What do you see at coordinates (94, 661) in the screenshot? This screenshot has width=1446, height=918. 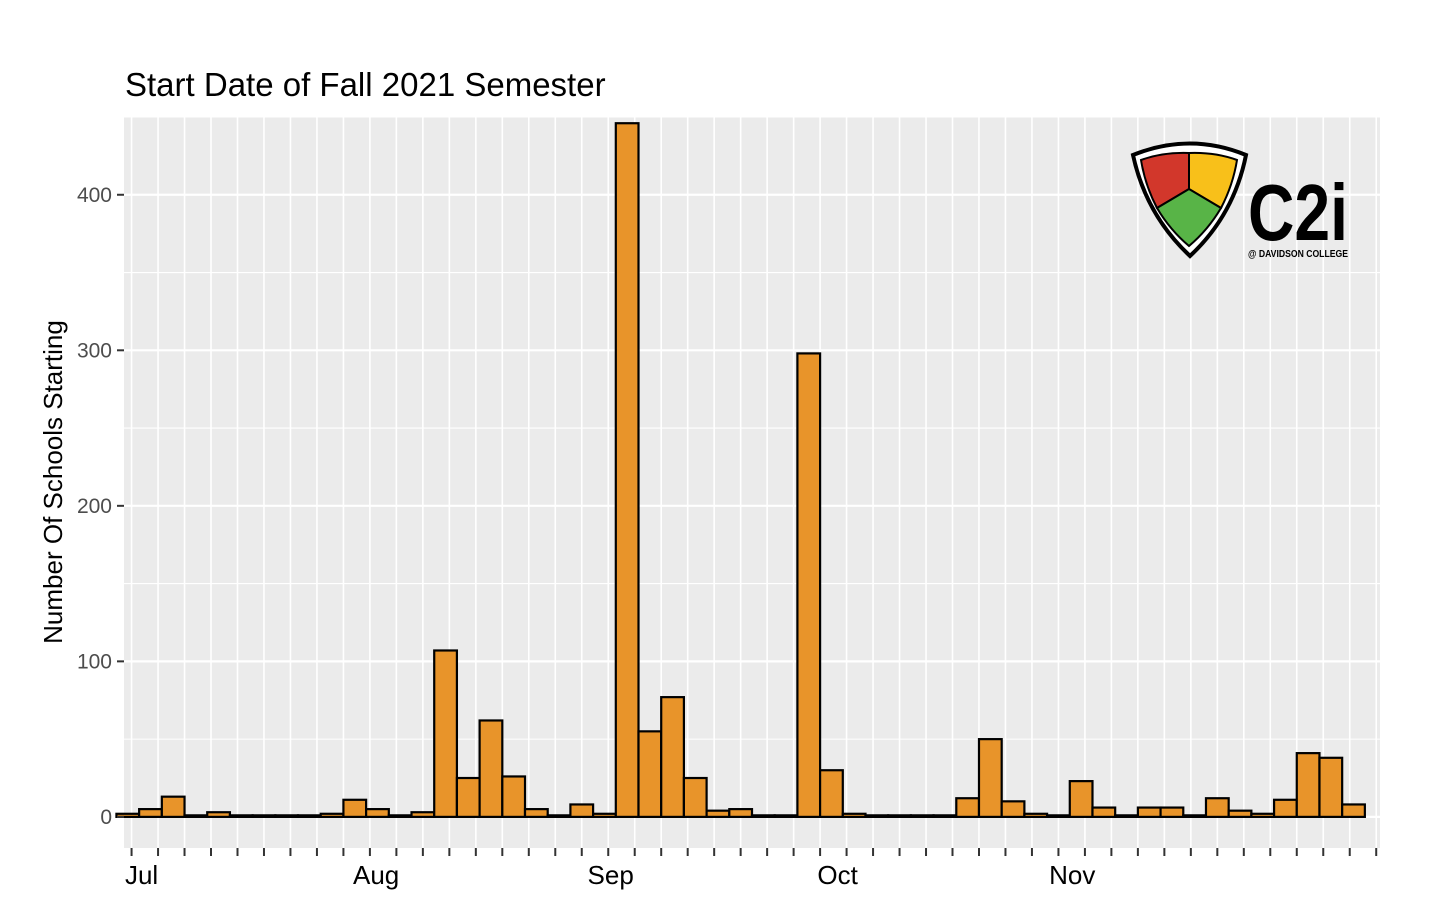 I see `y-tick-label: 100` at bounding box center [94, 661].